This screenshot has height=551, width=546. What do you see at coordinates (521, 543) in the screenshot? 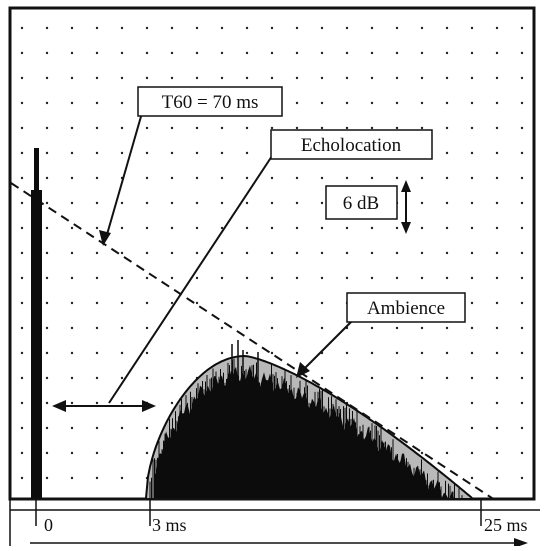
I see `time-axis-arrowhead` at bounding box center [521, 543].